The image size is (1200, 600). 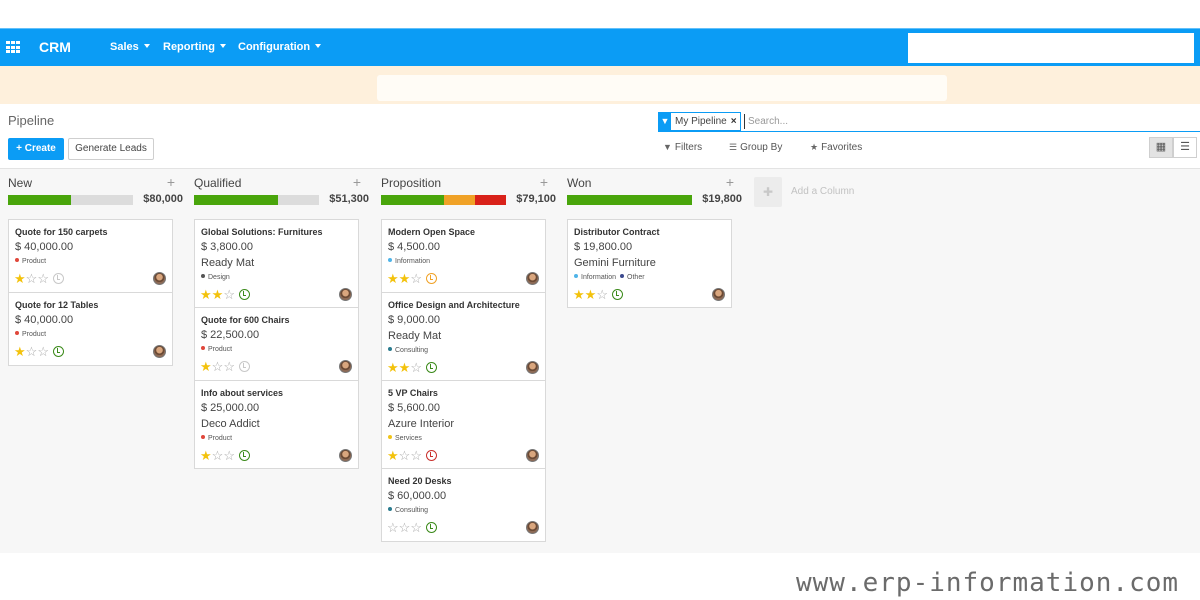 I want to click on group-by-button: ☰ Group By, so click(x=756, y=147).